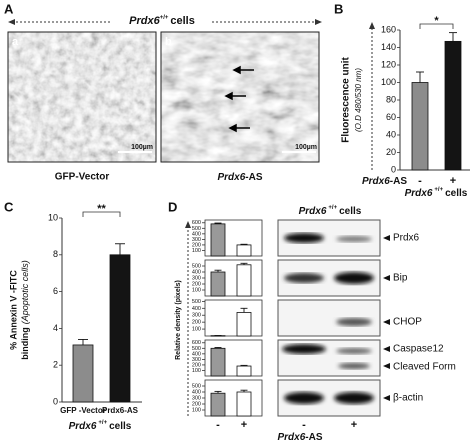 The image size is (474, 442). Describe the element at coordinates (101, 209) in the screenshot. I see `significance: **` at that location.